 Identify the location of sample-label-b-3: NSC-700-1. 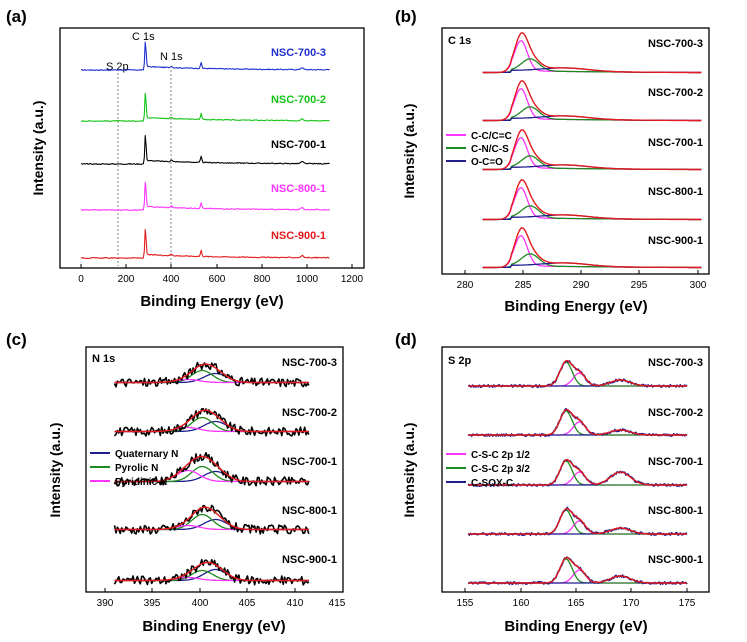
(675, 143).